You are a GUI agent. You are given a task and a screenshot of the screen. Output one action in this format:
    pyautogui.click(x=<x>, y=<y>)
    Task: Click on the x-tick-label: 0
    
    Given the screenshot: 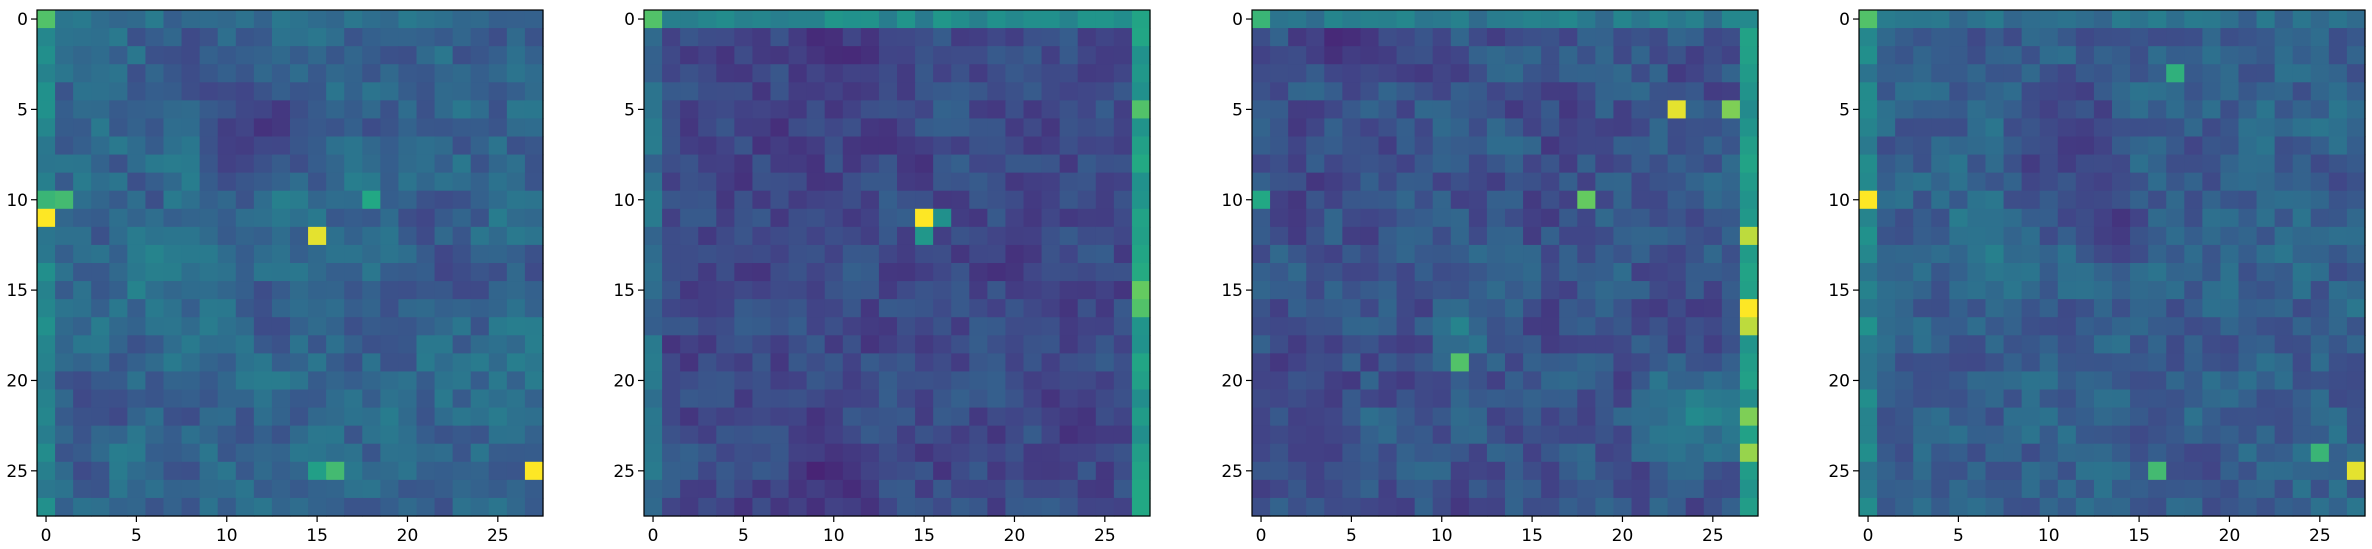 What is the action you would take?
    pyautogui.click(x=46, y=536)
    